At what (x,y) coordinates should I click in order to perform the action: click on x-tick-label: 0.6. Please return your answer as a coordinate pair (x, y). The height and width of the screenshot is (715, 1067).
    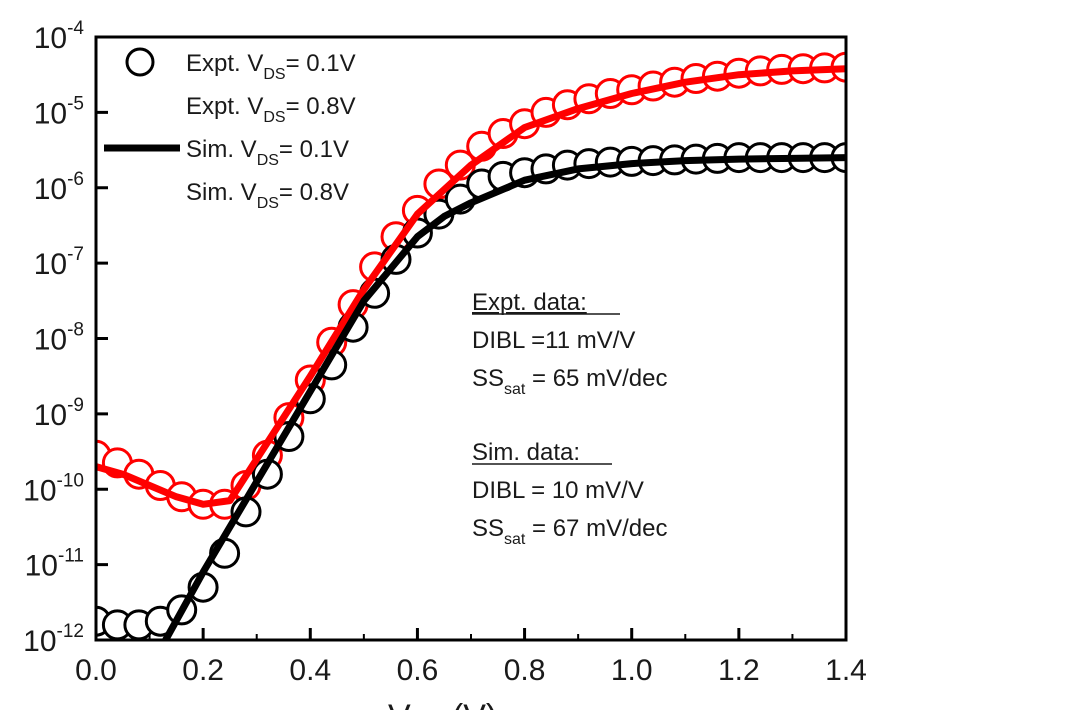
    Looking at the image, I should click on (418, 670).